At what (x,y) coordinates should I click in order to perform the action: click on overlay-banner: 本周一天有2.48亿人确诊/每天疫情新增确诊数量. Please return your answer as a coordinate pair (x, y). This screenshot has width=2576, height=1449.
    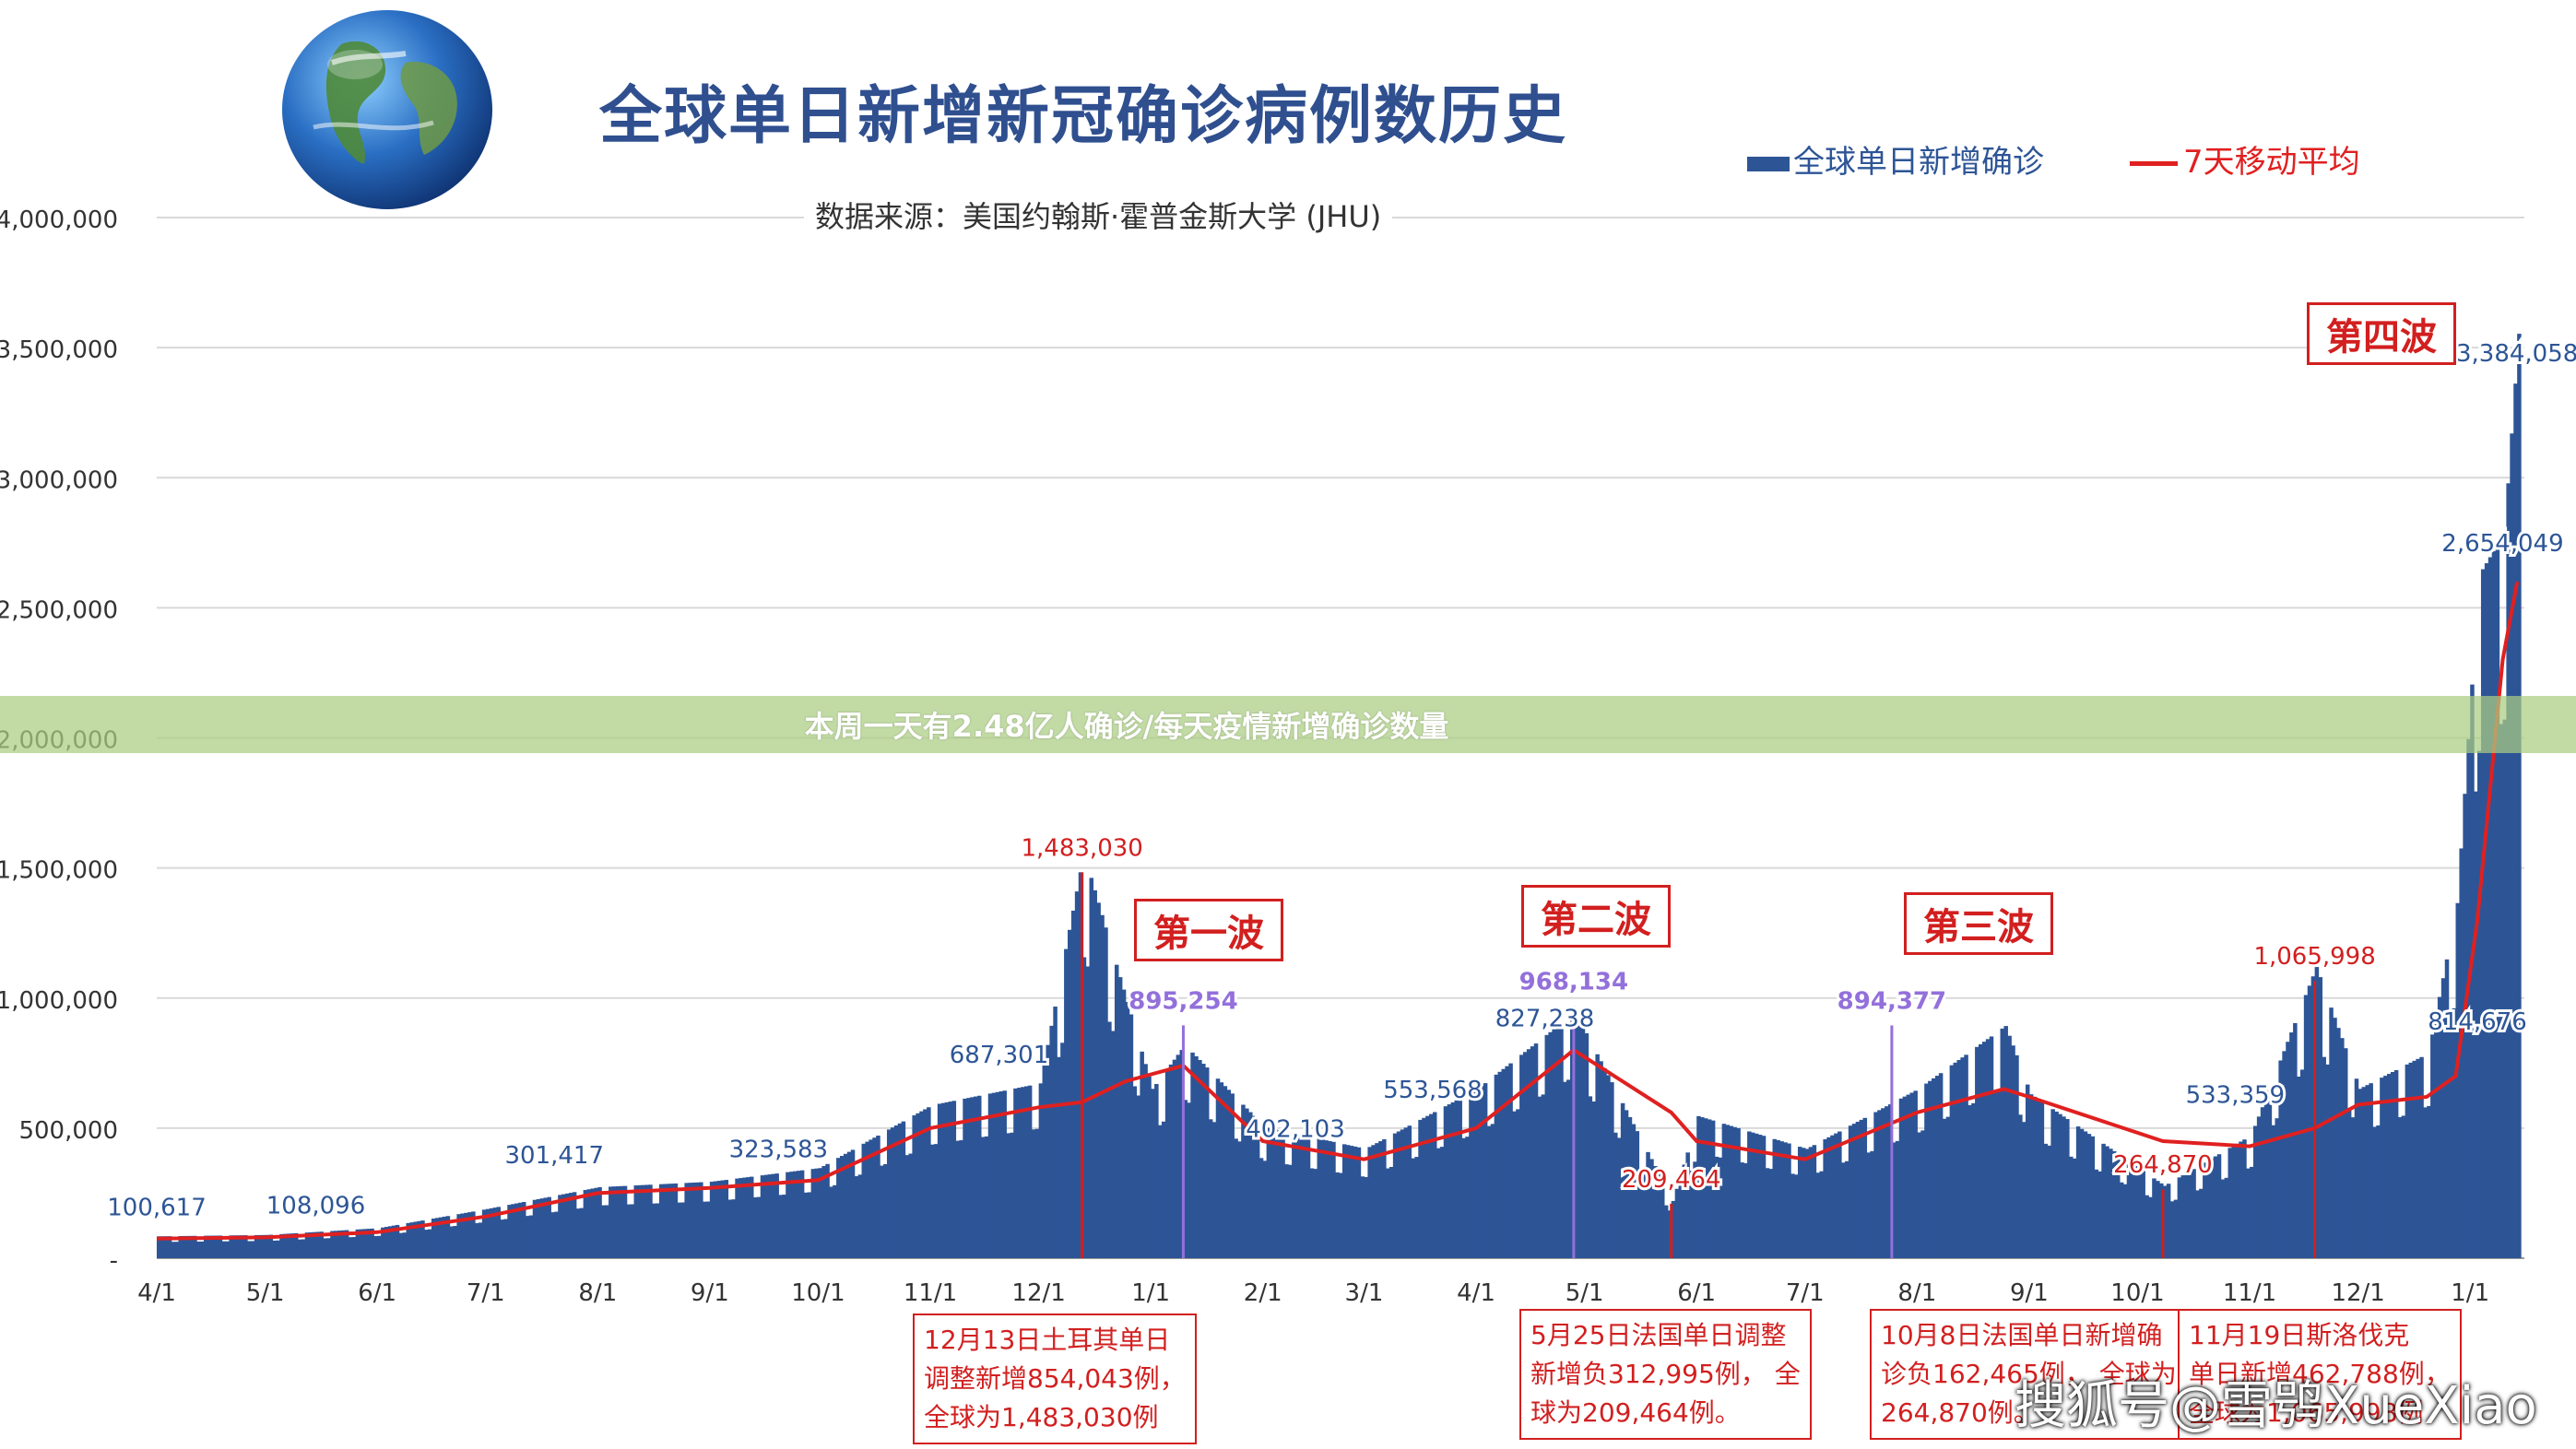
    Looking at the image, I should click on (1288, 724).